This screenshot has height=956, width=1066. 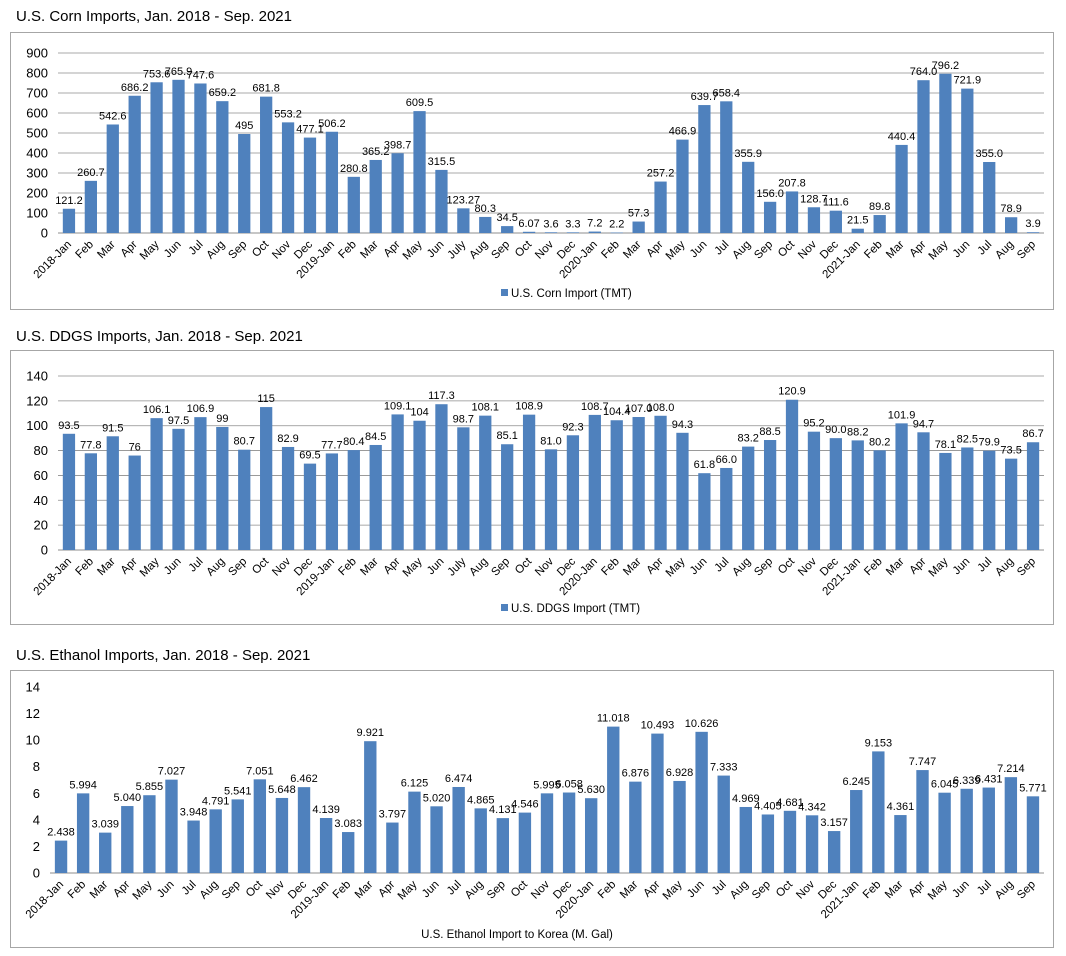 I want to click on data-label: 5.771, so click(x=1033, y=788).